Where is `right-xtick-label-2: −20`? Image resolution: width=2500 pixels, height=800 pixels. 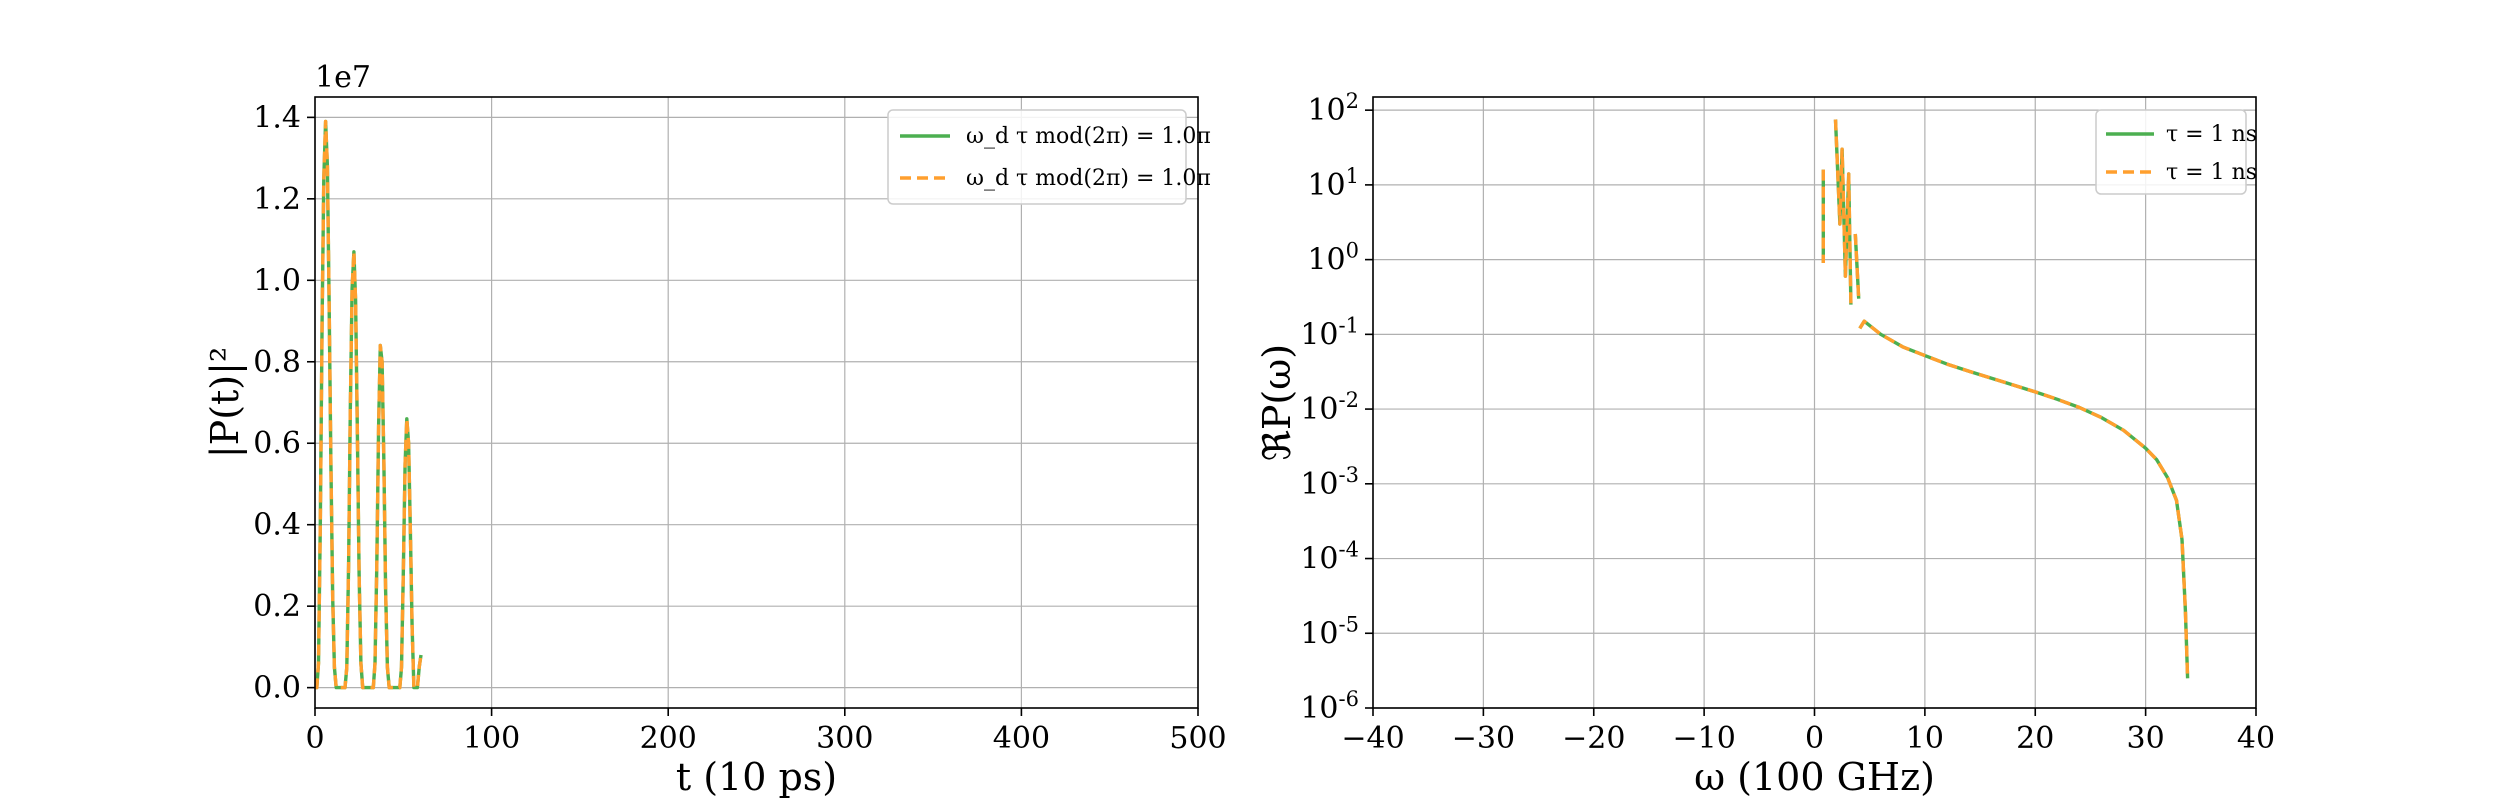 right-xtick-label-2: −20 is located at coordinates (1593, 738).